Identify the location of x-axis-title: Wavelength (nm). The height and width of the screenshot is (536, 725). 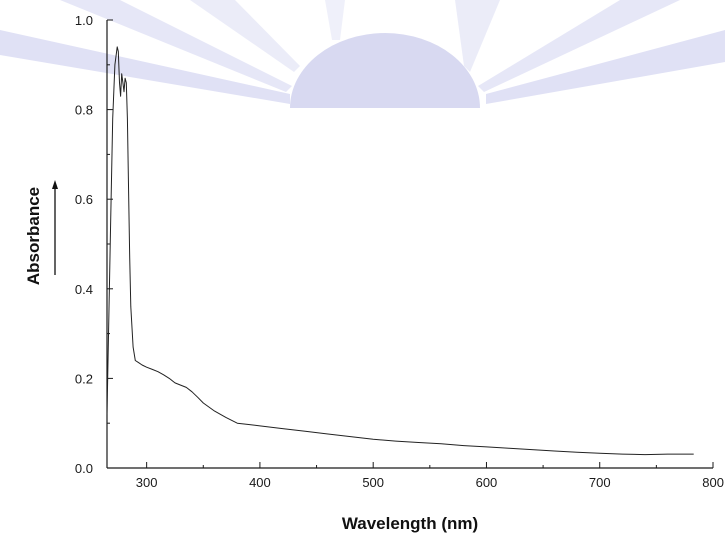
(410, 523).